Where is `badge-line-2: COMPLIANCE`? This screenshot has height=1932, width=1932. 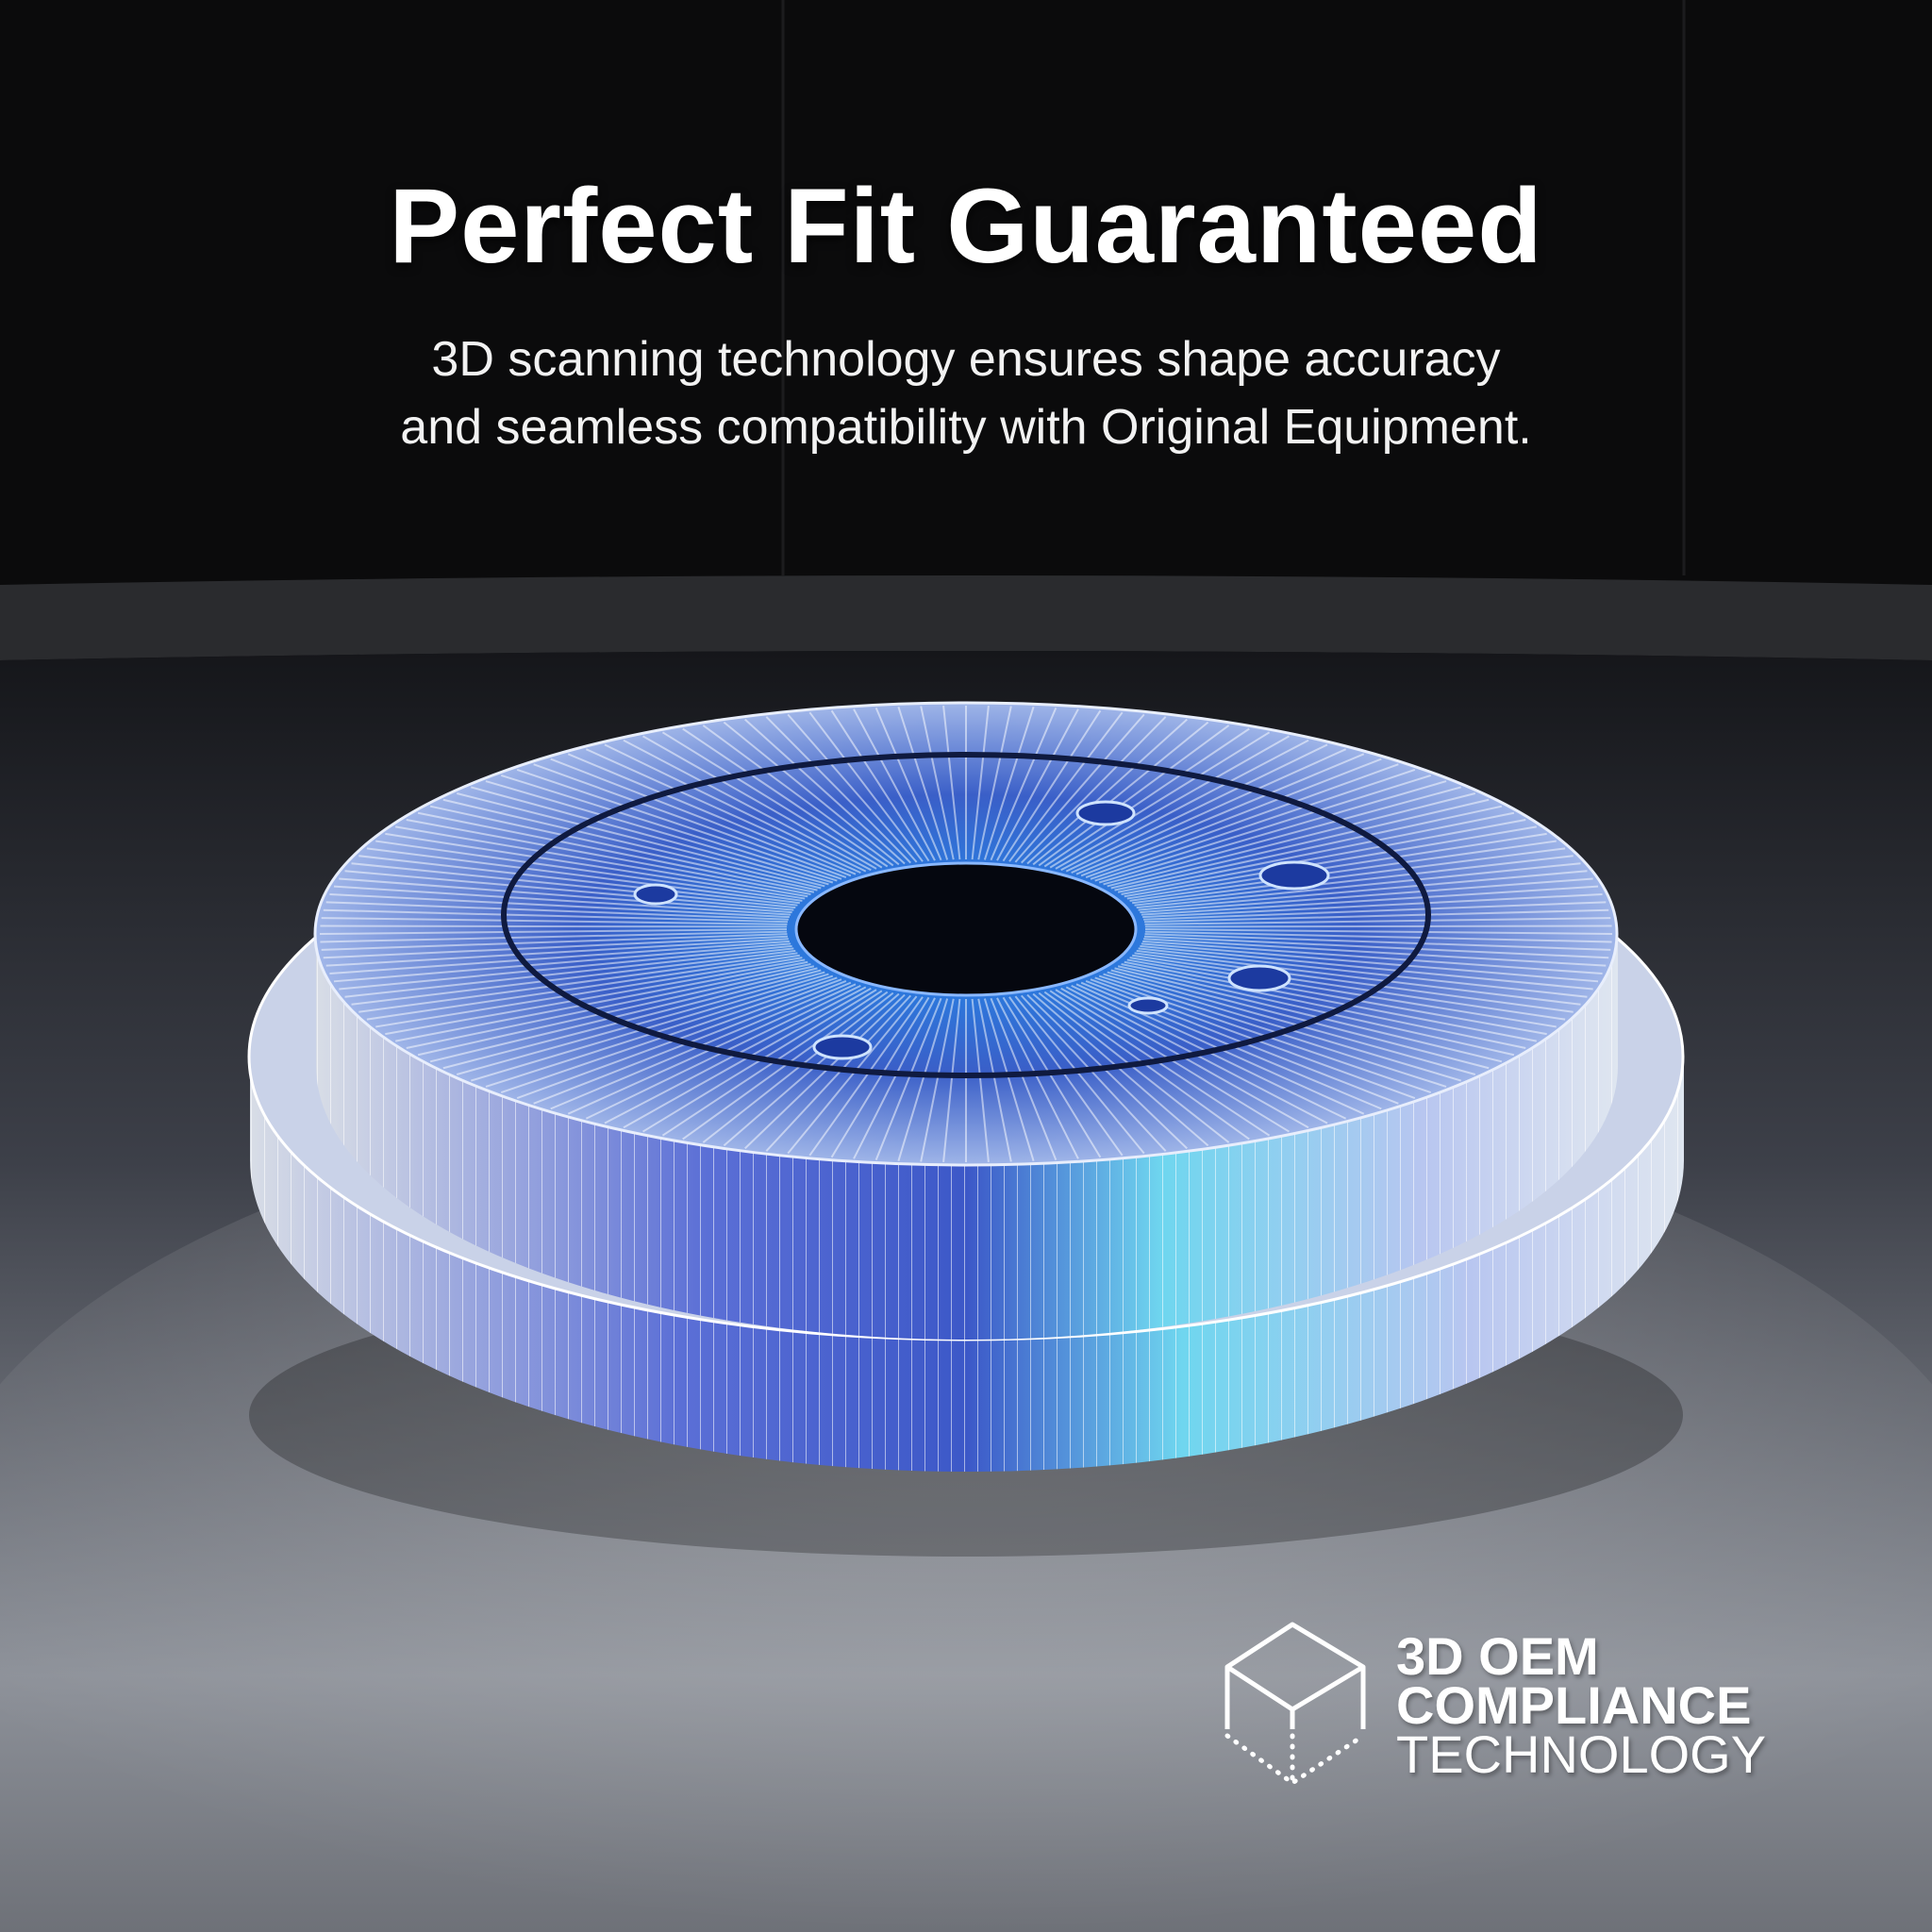
badge-line-2: COMPLIANCE is located at coordinates (1574, 1705).